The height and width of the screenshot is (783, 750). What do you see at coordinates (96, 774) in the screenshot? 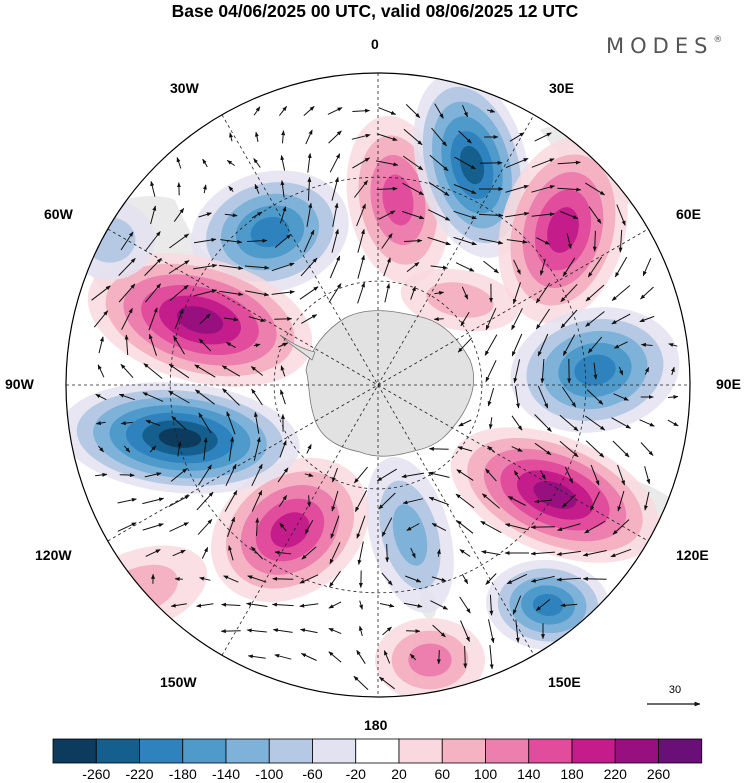
I see `colorbar-tick-label: -260` at bounding box center [96, 774].